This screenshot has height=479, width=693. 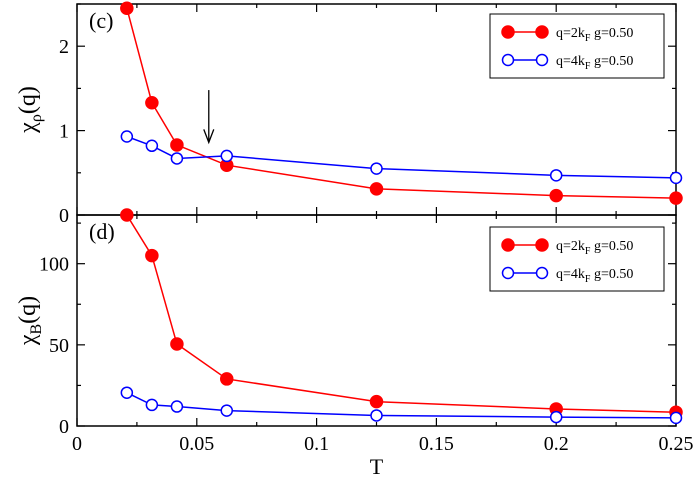 I want to click on y-axis-title-subscript: ρ, so click(x=36, y=118).